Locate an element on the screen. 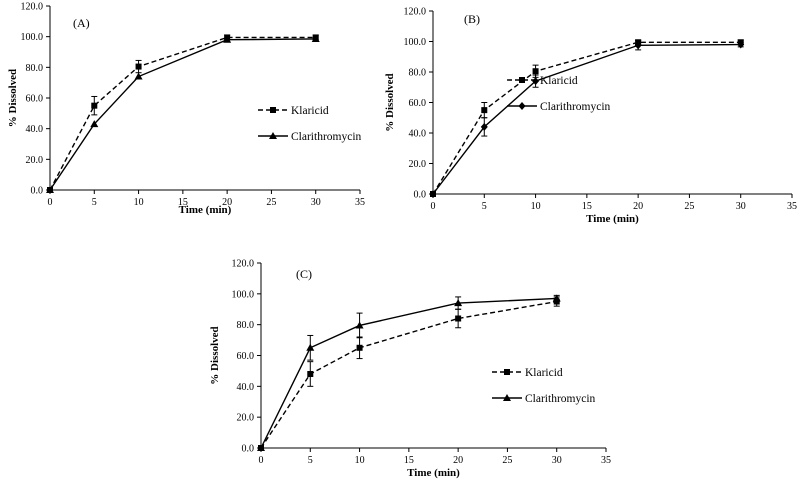 The width and height of the screenshot is (800, 495). panel-label: (C) is located at coordinates (304, 274).